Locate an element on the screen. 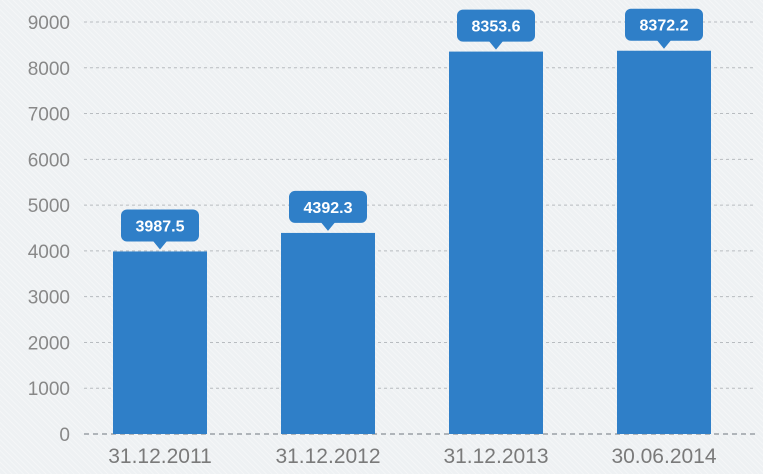 Image resolution: width=763 pixels, height=474 pixels. value-callout: 8353.6 is located at coordinates (496, 29).